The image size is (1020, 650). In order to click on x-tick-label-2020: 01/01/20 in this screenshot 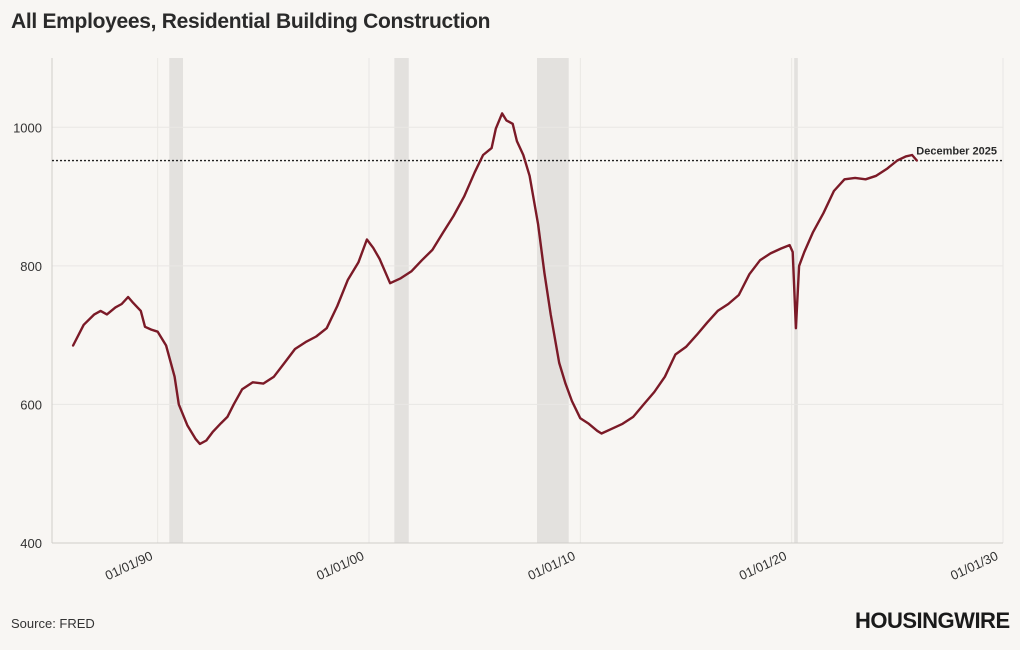, I will do `click(763, 565)`.